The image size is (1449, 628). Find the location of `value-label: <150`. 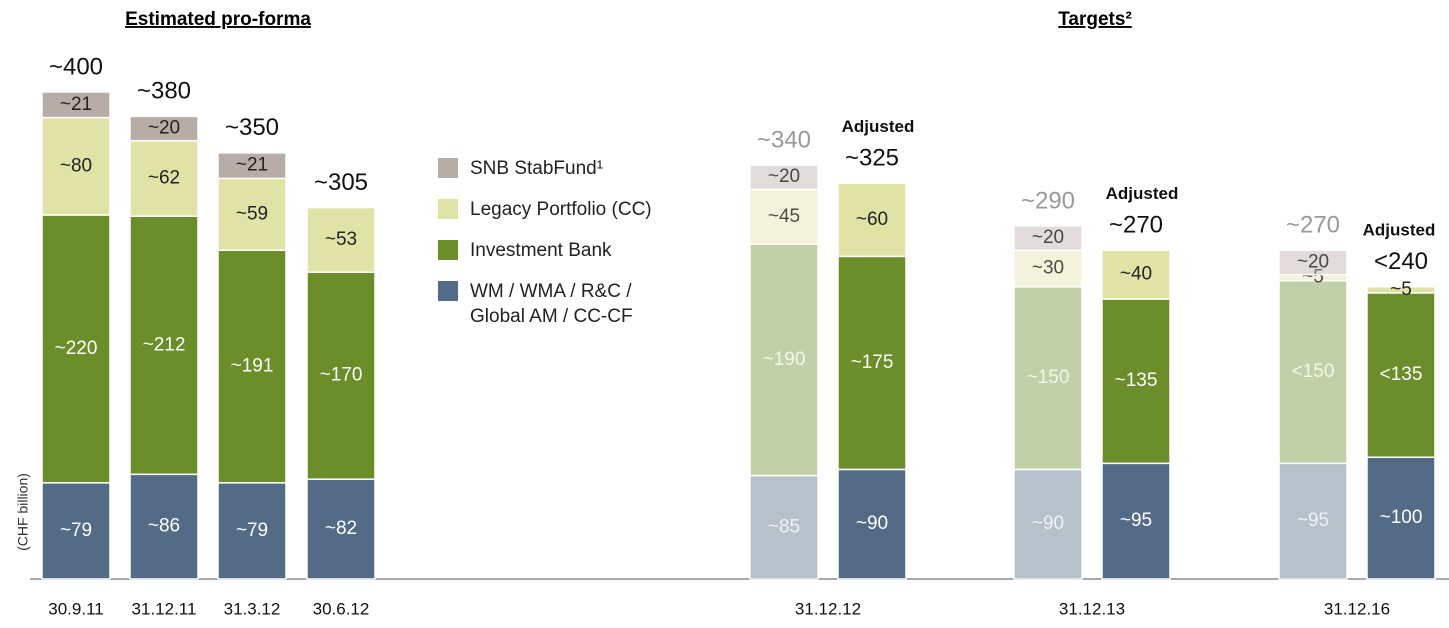

value-label: <150 is located at coordinates (1313, 371).